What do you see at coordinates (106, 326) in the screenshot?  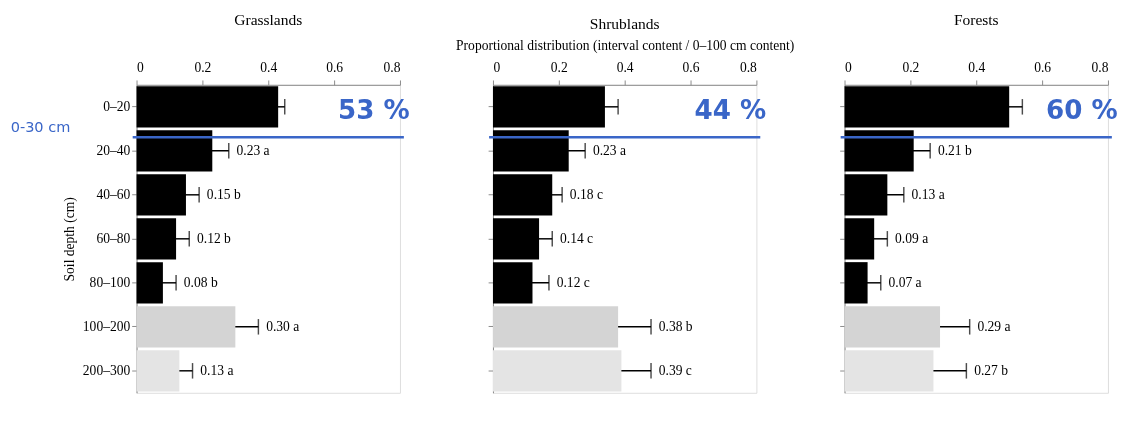 I see `y-tick-label: 100–200` at bounding box center [106, 326].